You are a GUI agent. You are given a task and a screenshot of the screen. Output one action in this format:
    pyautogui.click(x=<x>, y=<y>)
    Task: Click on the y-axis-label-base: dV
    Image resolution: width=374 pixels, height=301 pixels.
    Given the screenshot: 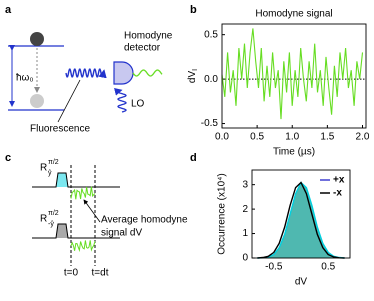 What is the action you would take?
    pyautogui.click(x=192, y=77)
    